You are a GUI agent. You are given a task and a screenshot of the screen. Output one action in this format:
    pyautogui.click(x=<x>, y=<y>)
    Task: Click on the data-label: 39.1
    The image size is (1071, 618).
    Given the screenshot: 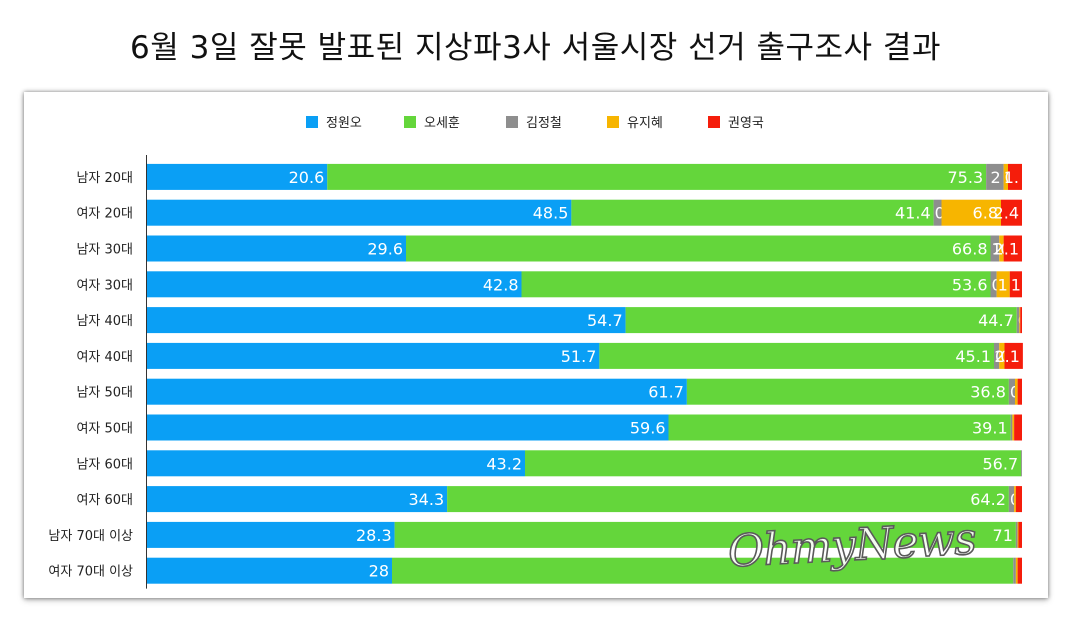 What is the action you would take?
    pyautogui.click(x=990, y=428)
    